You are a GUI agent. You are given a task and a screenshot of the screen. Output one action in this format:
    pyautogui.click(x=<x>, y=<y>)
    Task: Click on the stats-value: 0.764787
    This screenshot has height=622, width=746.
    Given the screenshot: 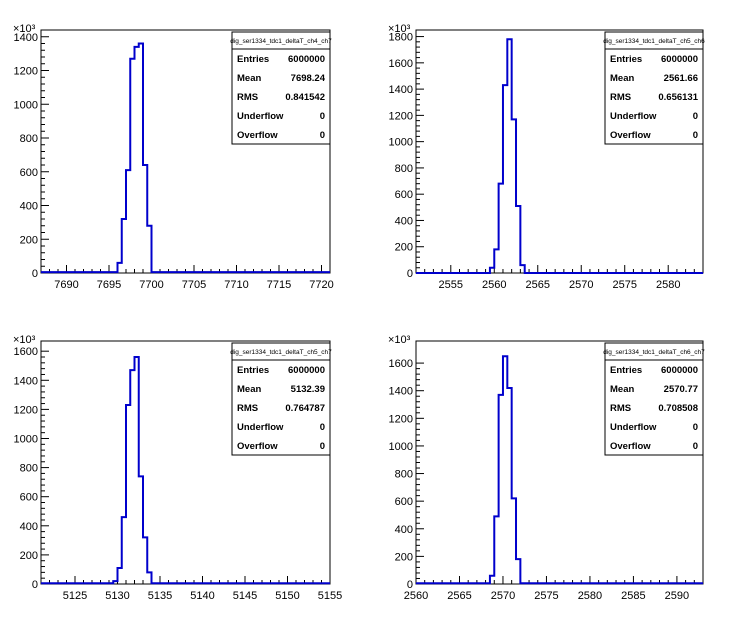 What is the action you would take?
    pyautogui.click(x=305, y=408)
    